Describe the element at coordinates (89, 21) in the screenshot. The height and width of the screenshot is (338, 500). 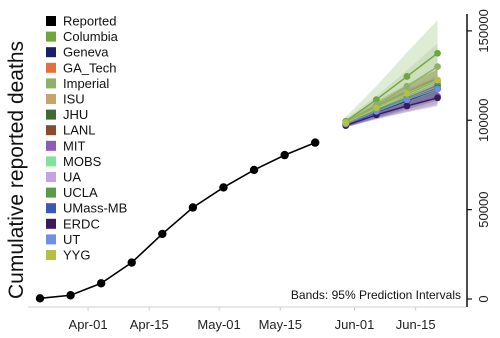
I see `legend-label-reported: Reported` at that location.